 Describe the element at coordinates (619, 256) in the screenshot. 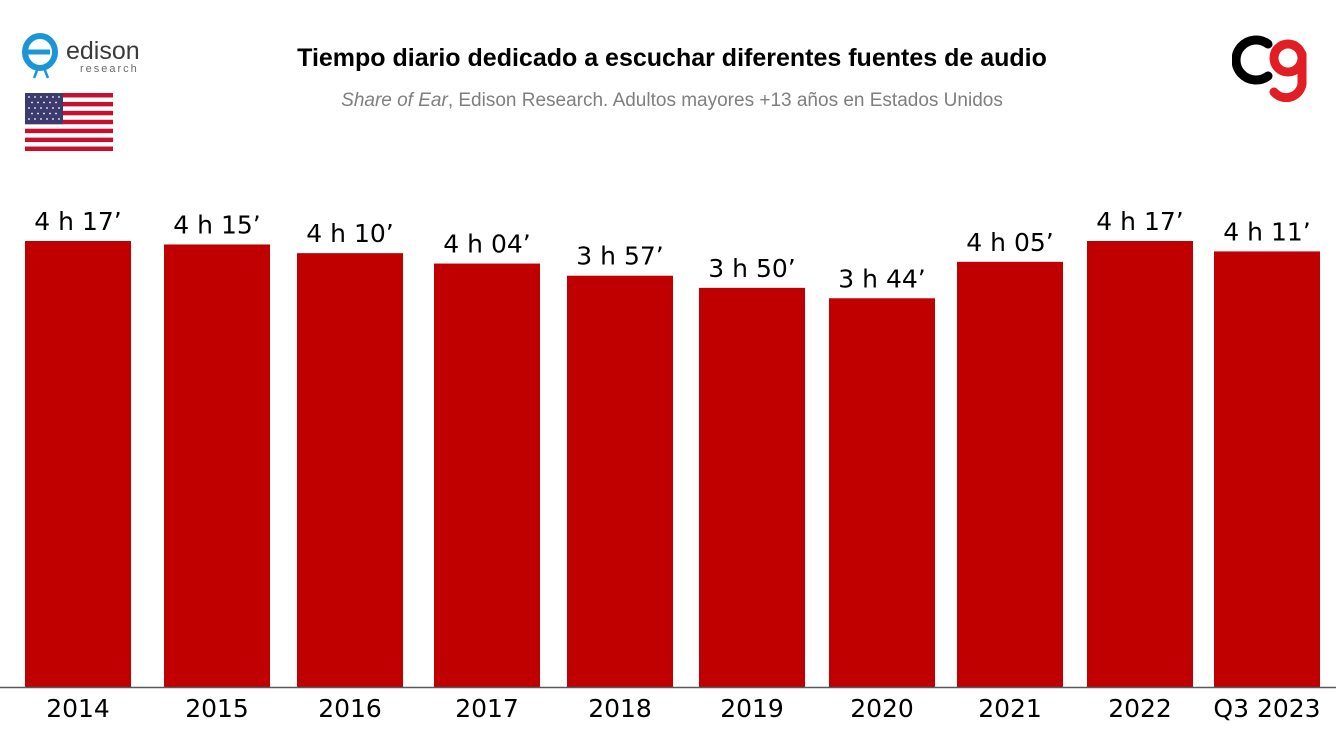

I see `data-label: 3 h 57’` at that location.